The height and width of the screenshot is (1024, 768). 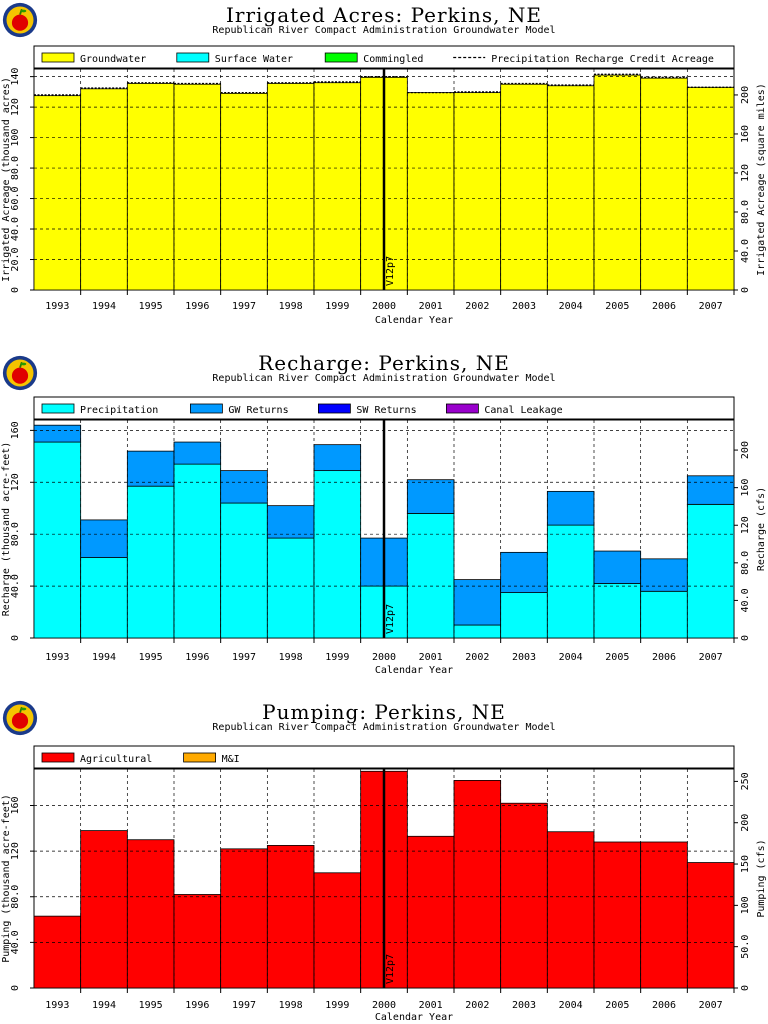 I want to click on y2-tick-label: 150, so click(x=745, y=864).